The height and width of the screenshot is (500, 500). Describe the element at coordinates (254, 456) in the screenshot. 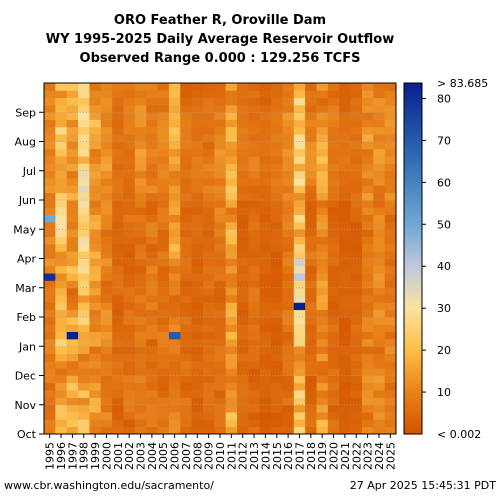

I see `x-tick-label: 2013` at that location.